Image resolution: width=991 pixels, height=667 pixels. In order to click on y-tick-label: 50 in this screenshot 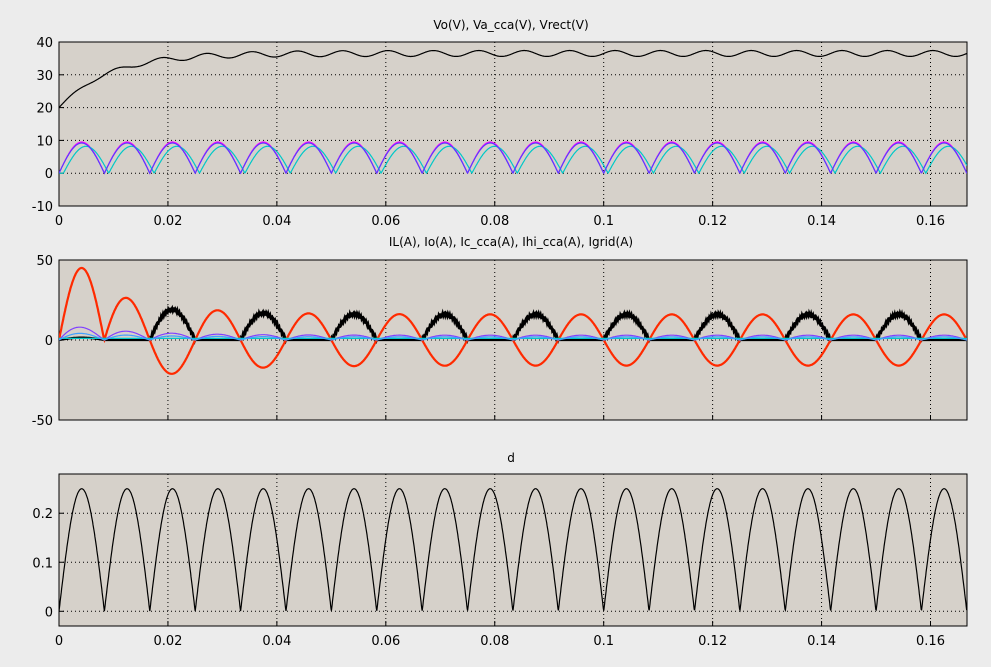, I will do `click(44, 261)`.